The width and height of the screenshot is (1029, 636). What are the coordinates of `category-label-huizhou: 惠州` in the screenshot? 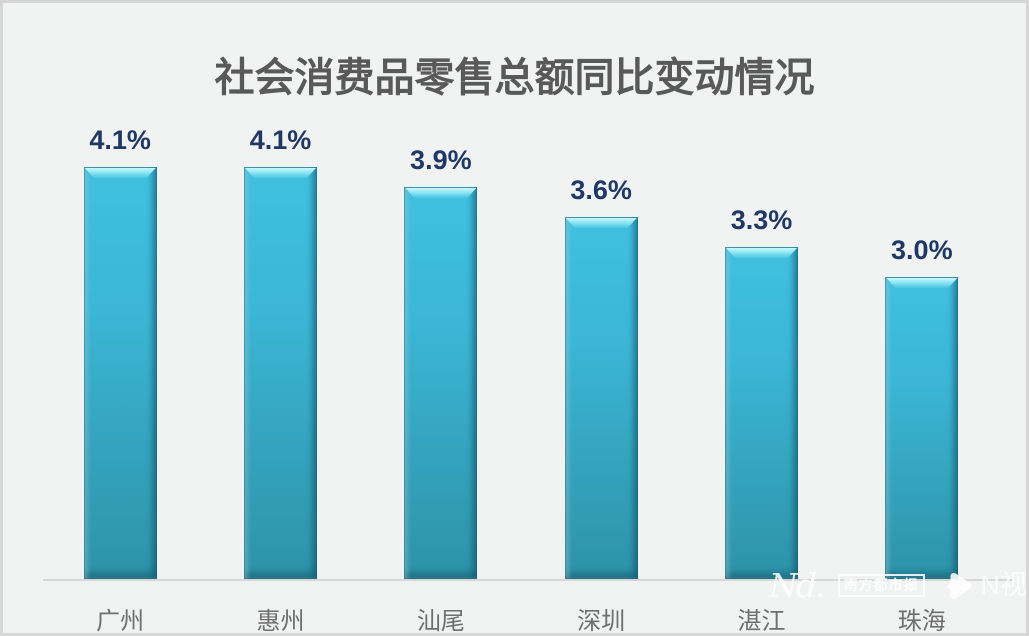 It's located at (280, 621).